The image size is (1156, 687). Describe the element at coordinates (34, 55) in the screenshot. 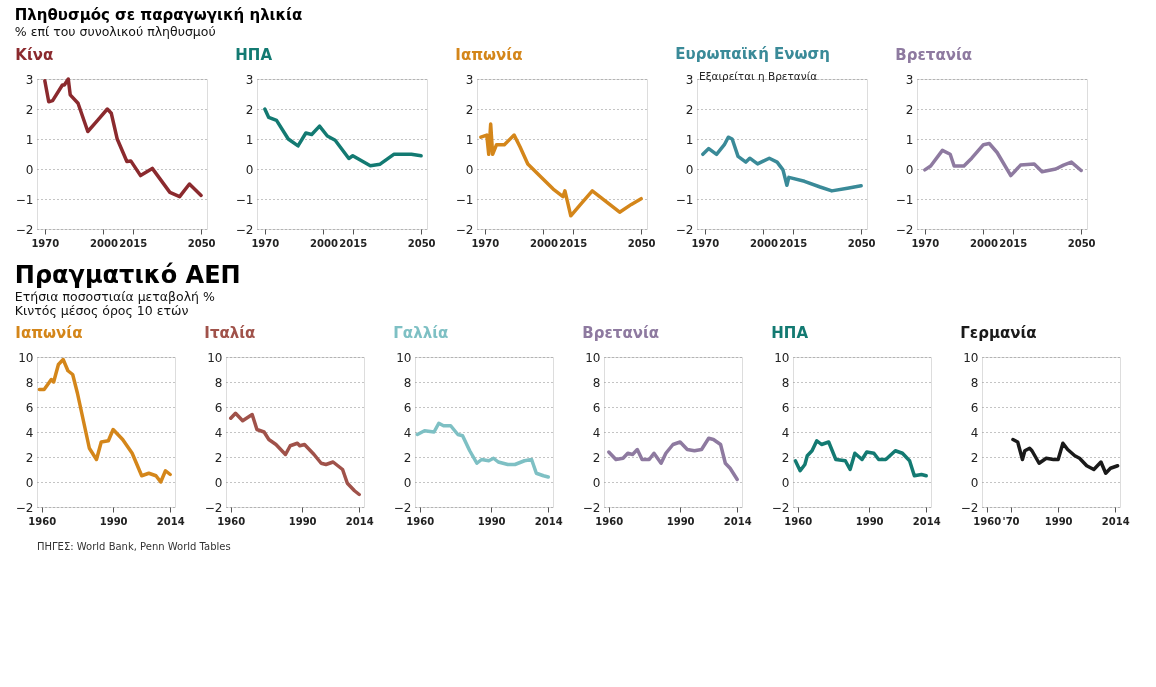

I see `series-label: Κίνα` at that location.